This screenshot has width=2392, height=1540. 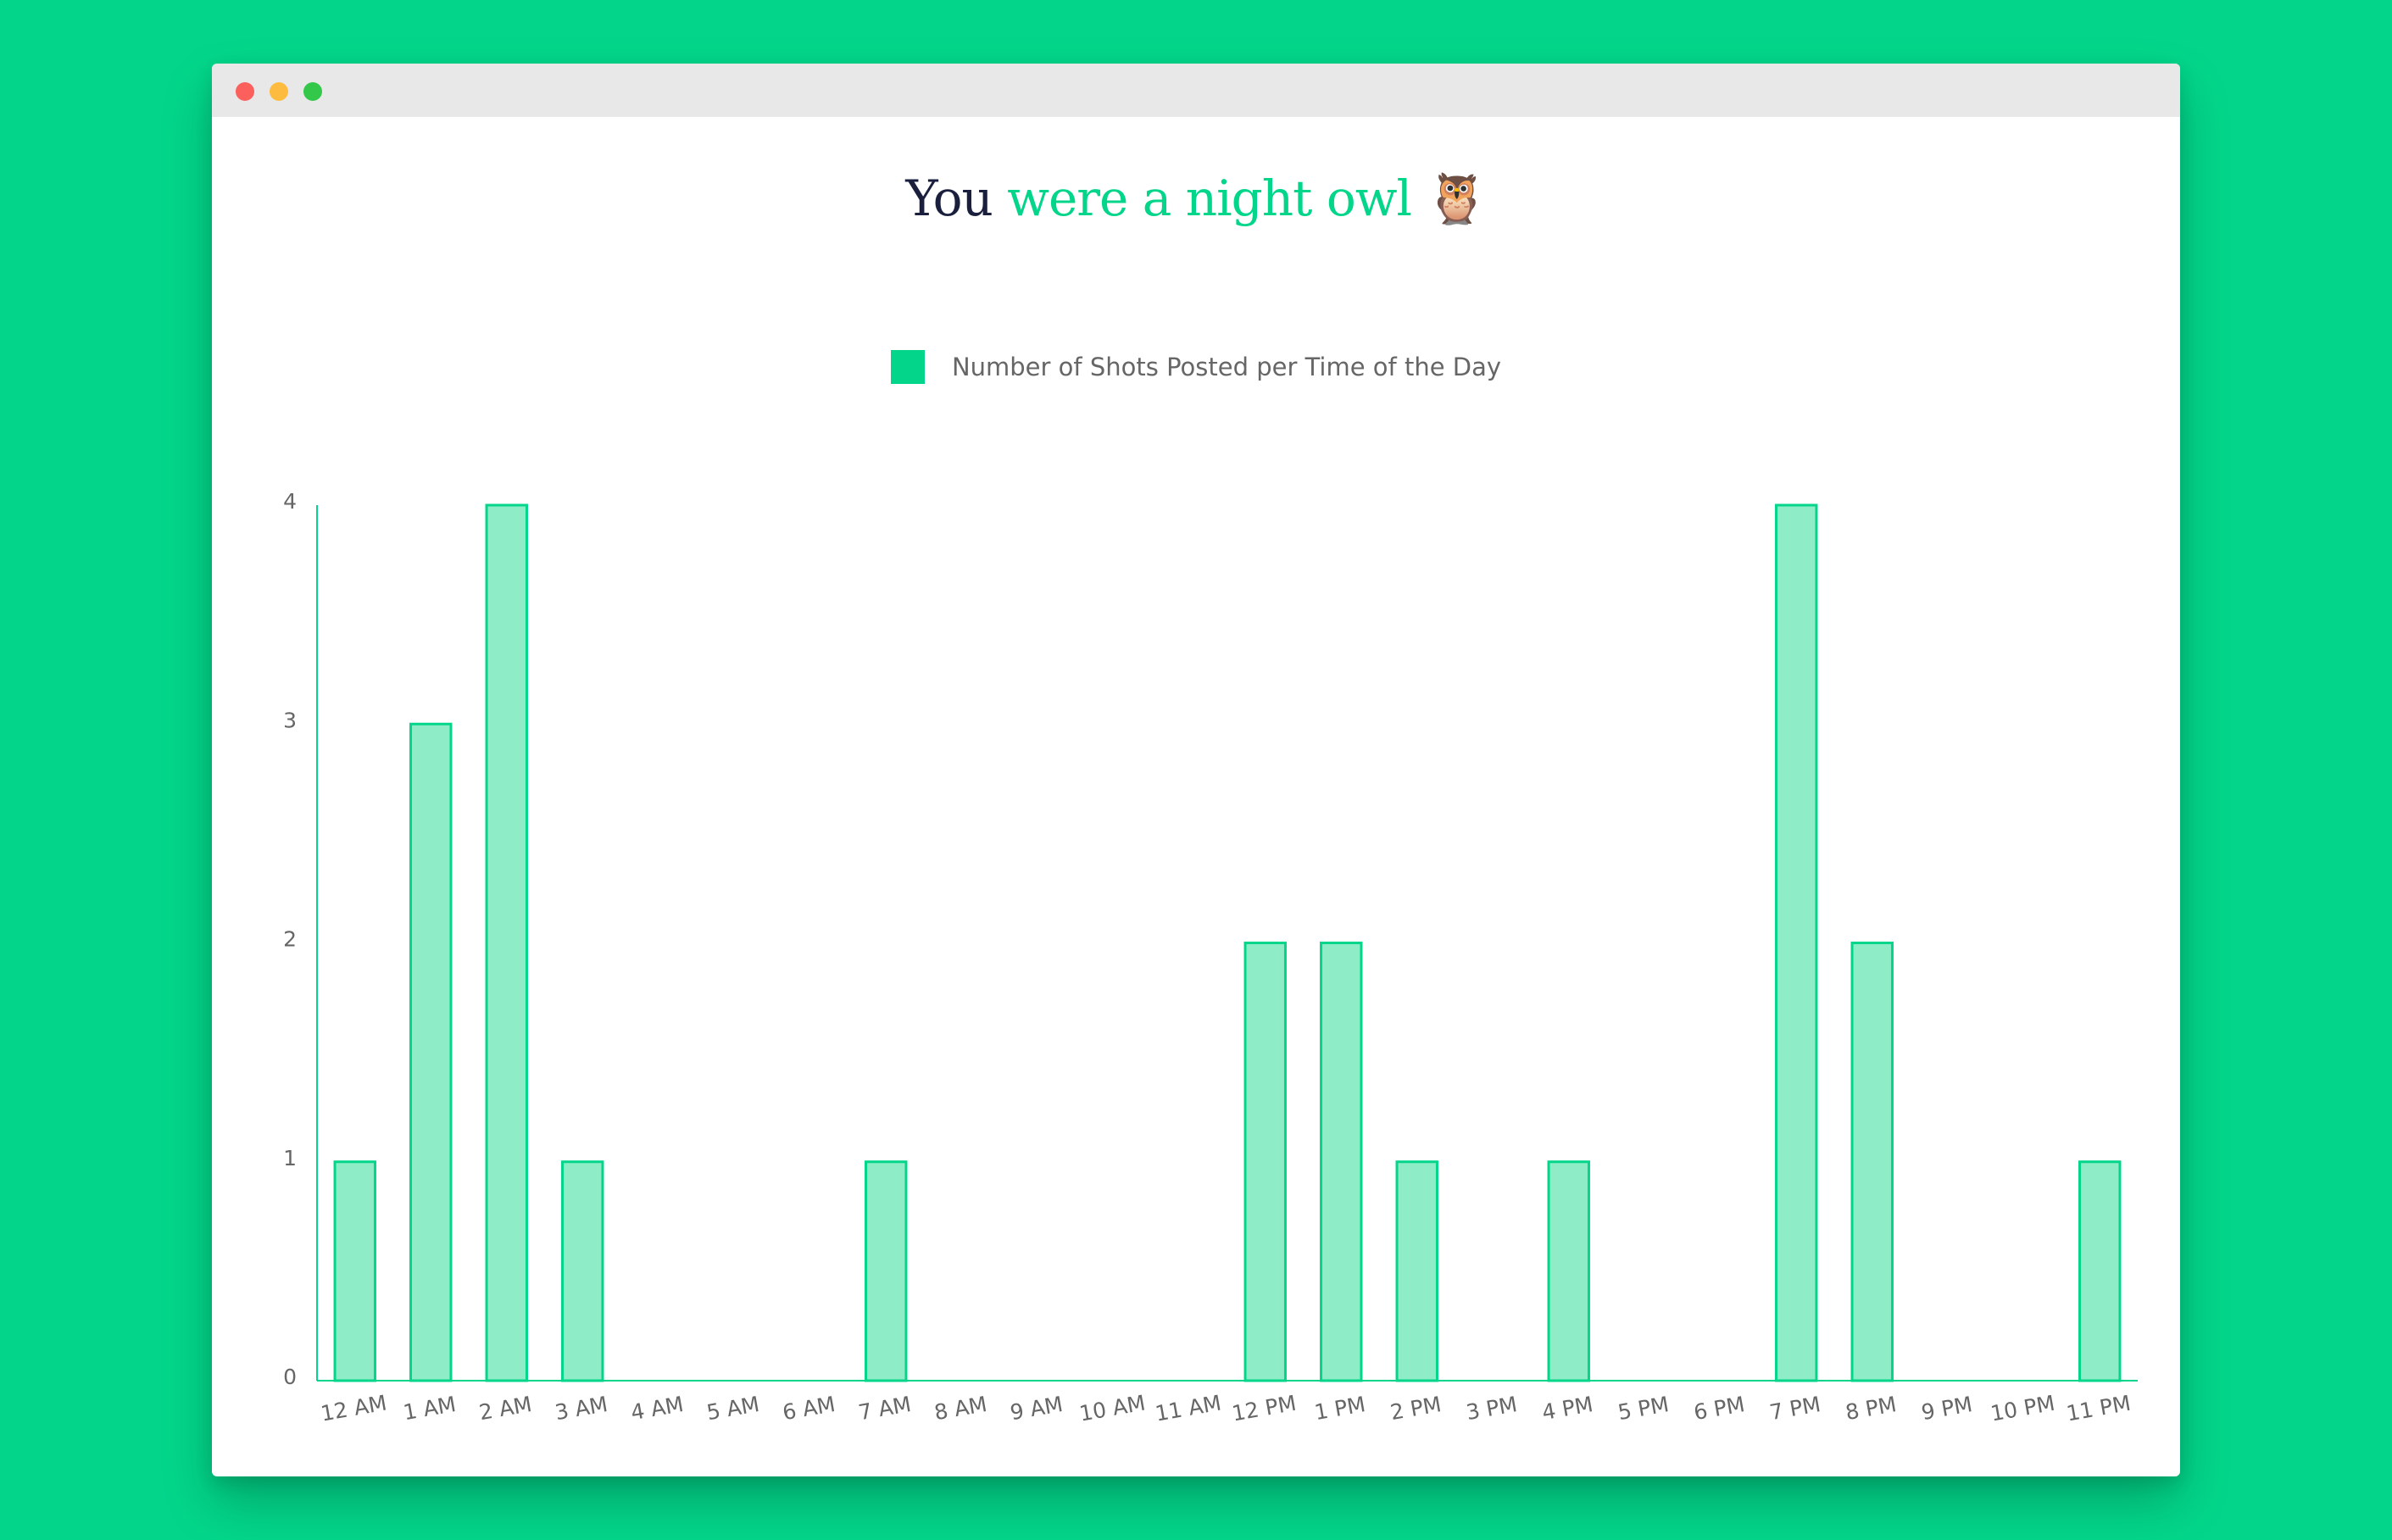 I want to click on x-tick-label: 7 PM, so click(x=1795, y=1409).